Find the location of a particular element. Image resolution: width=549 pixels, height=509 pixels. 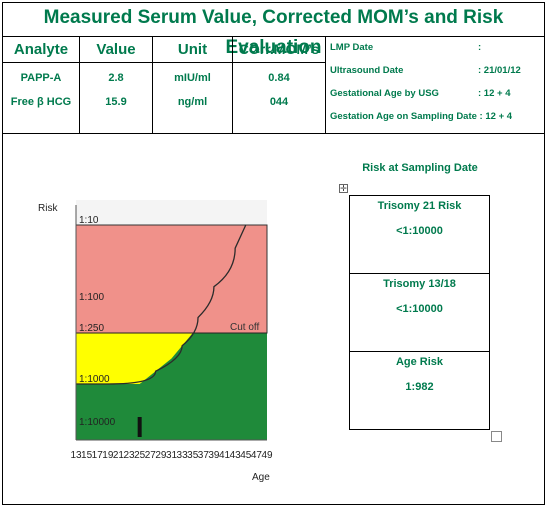

info-lmp-date: LMP Date : is located at coordinates (405, 47).